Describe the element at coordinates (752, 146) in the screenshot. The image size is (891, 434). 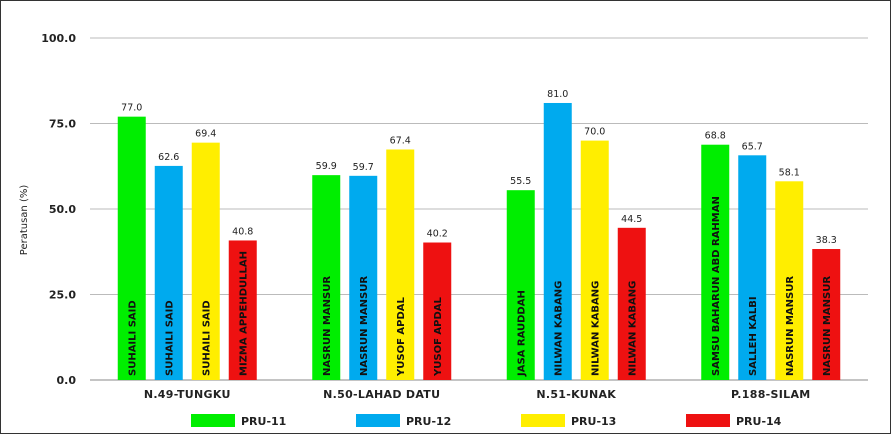
I see `data-label: 65.7` at that location.